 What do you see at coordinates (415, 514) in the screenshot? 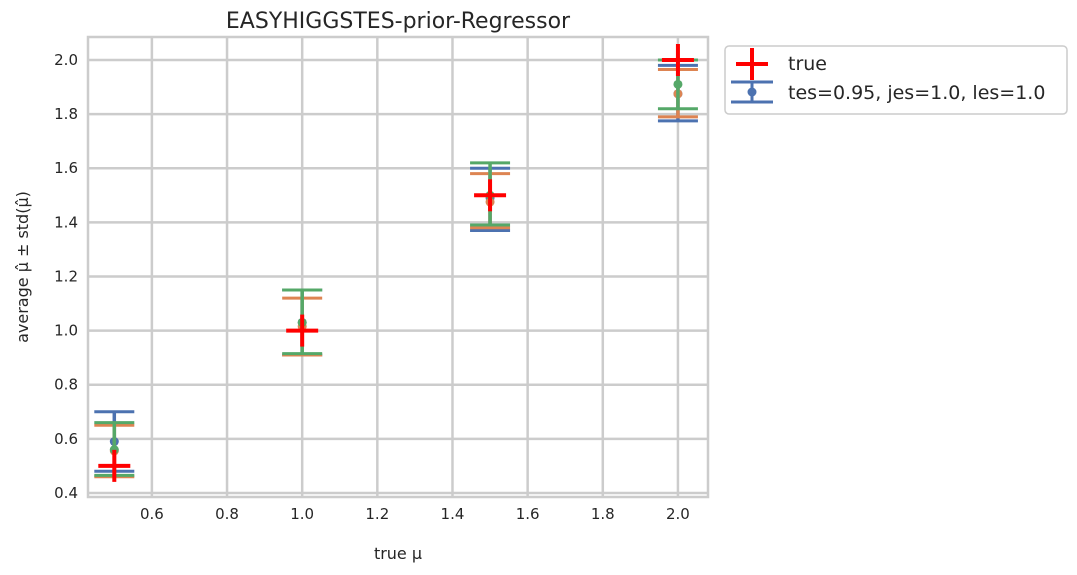
I see `x-axis-ticks: 0.6 0.8 1.0 1.2 1.4 1.6 1.8 2.0` at bounding box center [415, 514].